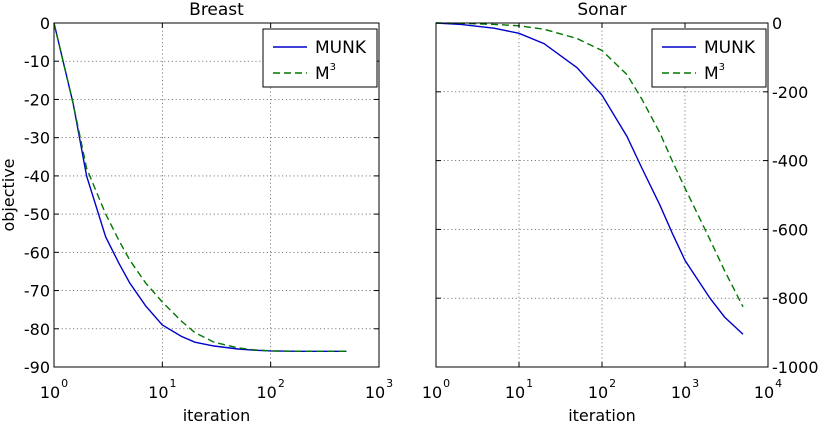 The height and width of the screenshot is (430, 831). What do you see at coordinates (9, 194) in the screenshot?
I see `y-axis-label: objective` at bounding box center [9, 194].